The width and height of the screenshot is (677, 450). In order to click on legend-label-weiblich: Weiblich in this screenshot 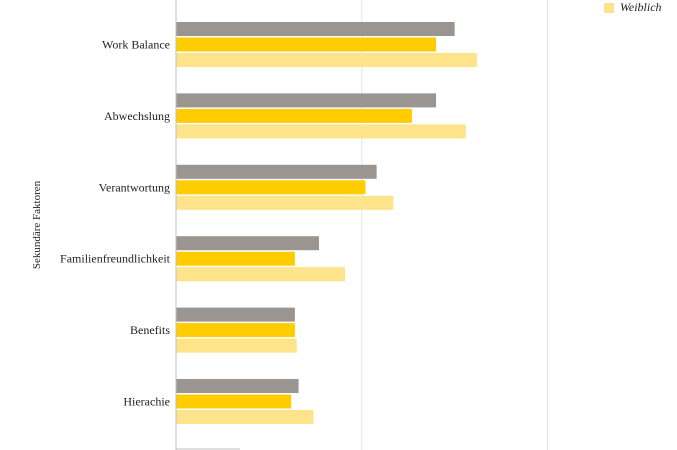, I will do `click(641, 7)`.